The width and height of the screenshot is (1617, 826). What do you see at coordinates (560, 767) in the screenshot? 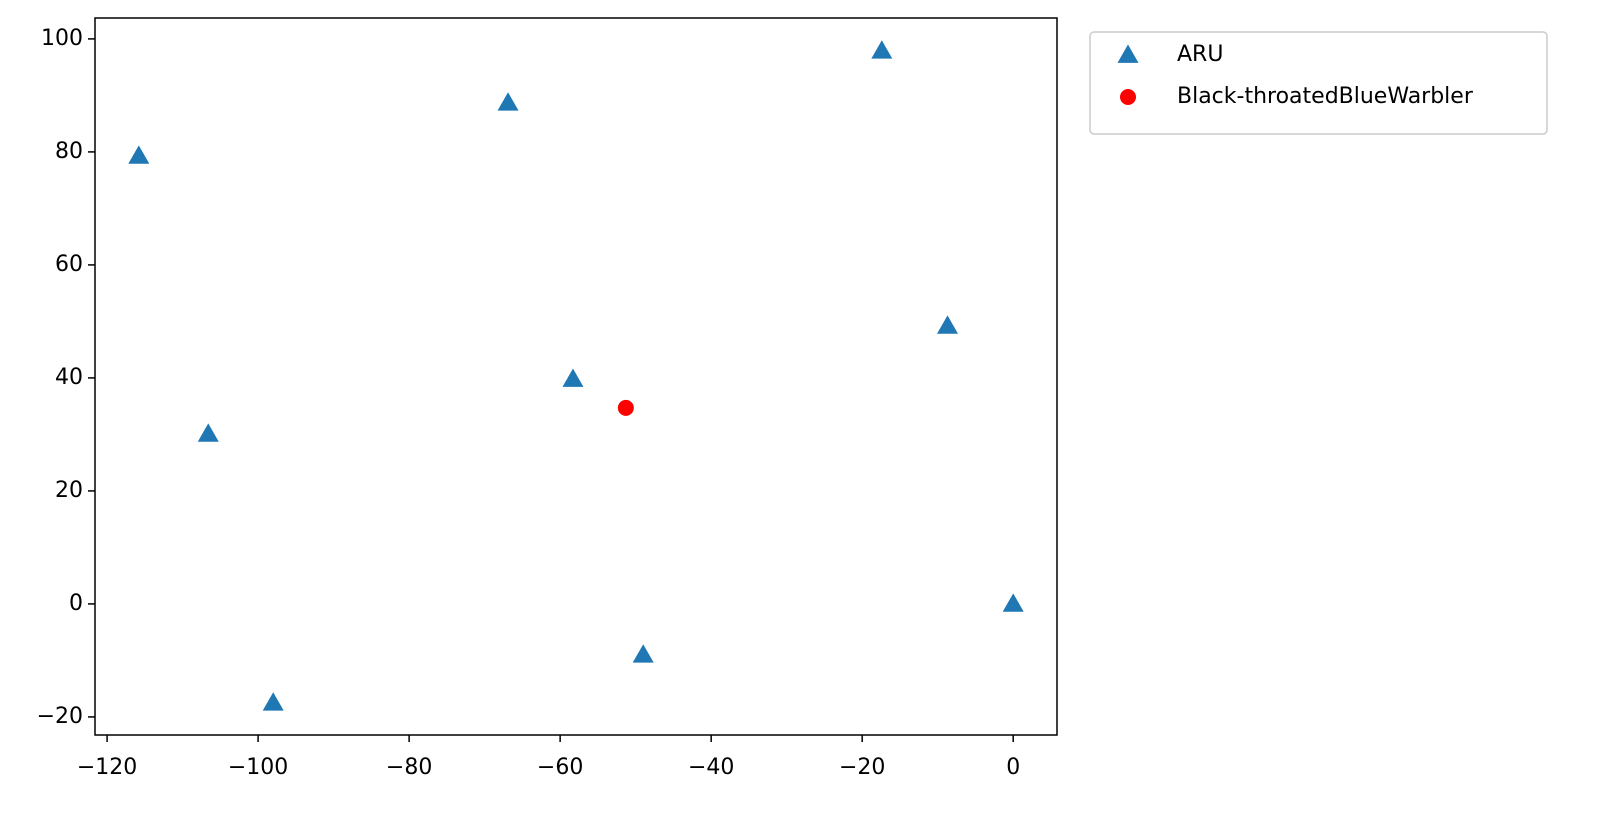
I see `x-tick-label: −60` at bounding box center [560, 767].